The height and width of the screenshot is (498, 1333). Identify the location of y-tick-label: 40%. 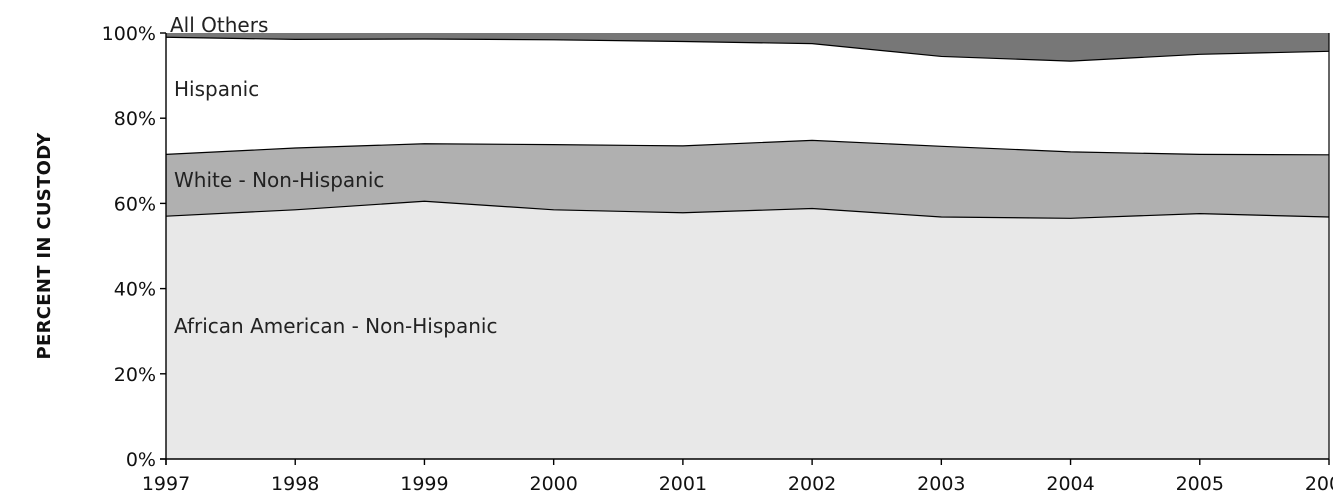
(135, 290).